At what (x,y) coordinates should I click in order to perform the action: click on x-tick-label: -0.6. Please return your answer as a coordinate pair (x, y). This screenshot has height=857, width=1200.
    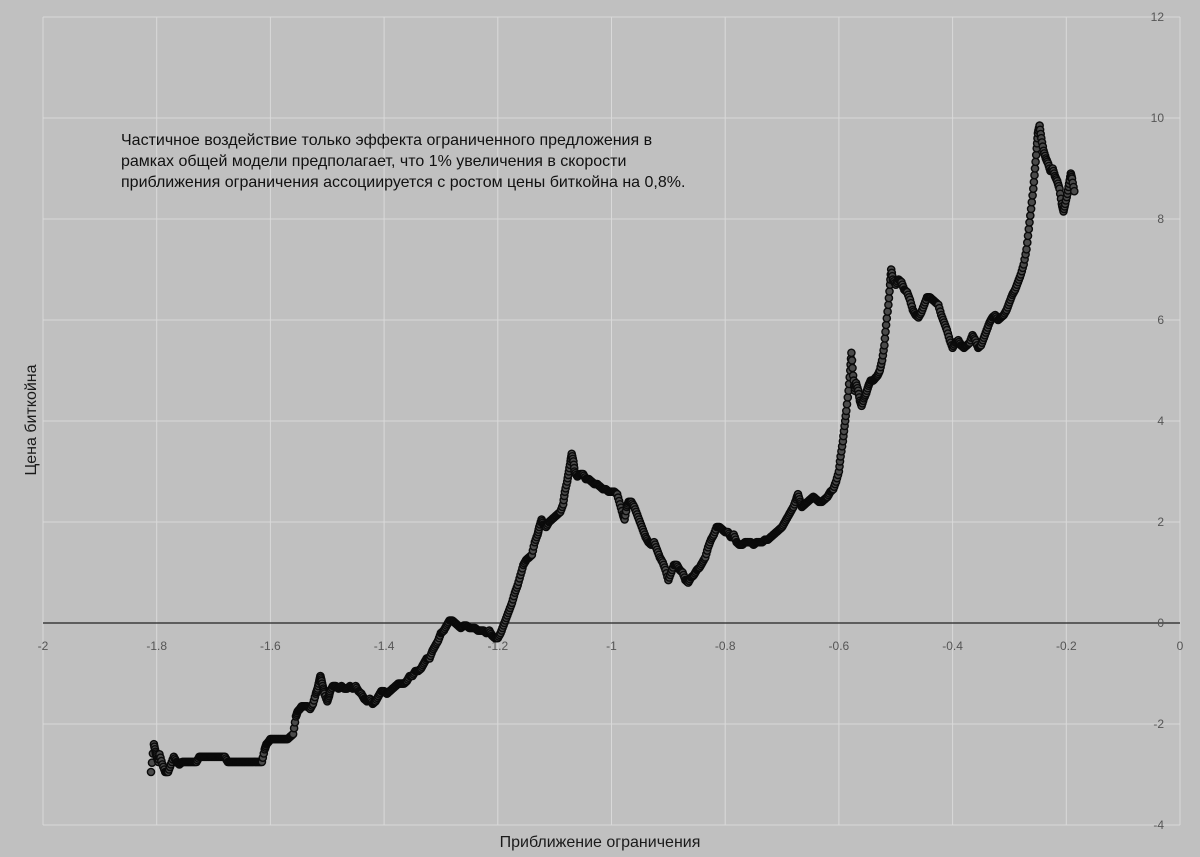
    Looking at the image, I should click on (839, 646).